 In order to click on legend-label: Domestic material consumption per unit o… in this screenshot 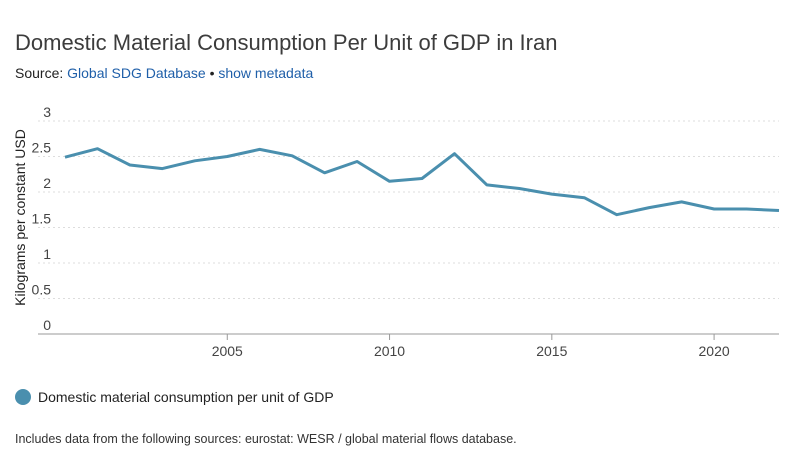, I will do `click(186, 397)`.